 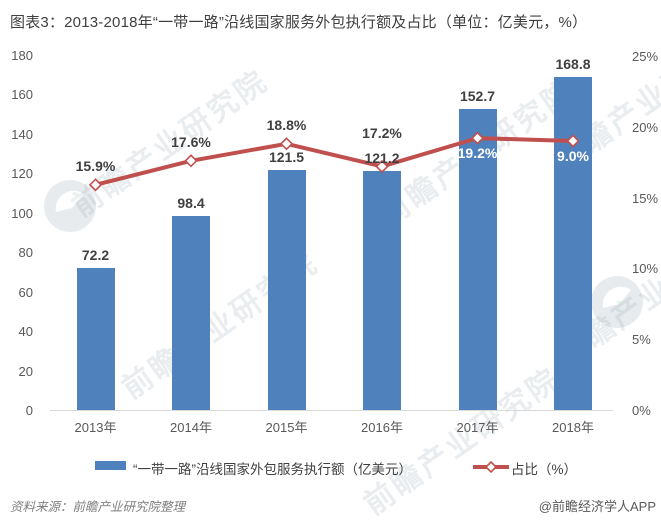 What do you see at coordinates (98, 507) in the screenshot?
I see `source-note: 资料来源：前瞻产业研究院整理` at bounding box center [98, 507].